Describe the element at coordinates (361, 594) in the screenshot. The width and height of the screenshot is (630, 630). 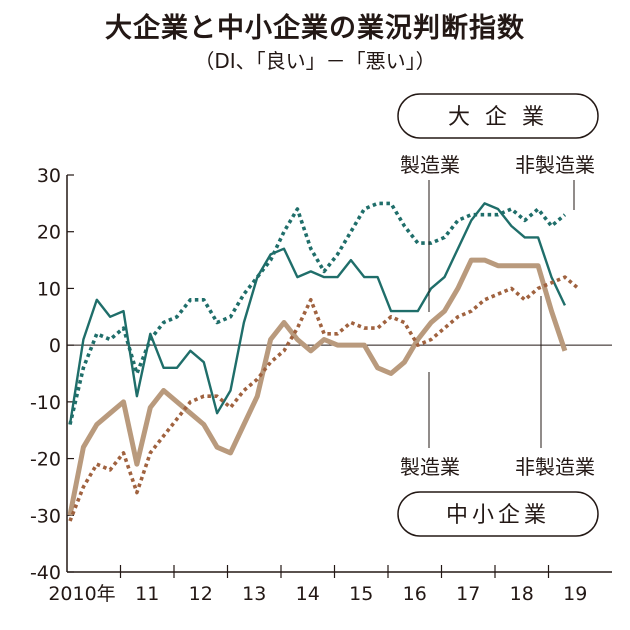
I see `x-tick-label: 15` at that location.